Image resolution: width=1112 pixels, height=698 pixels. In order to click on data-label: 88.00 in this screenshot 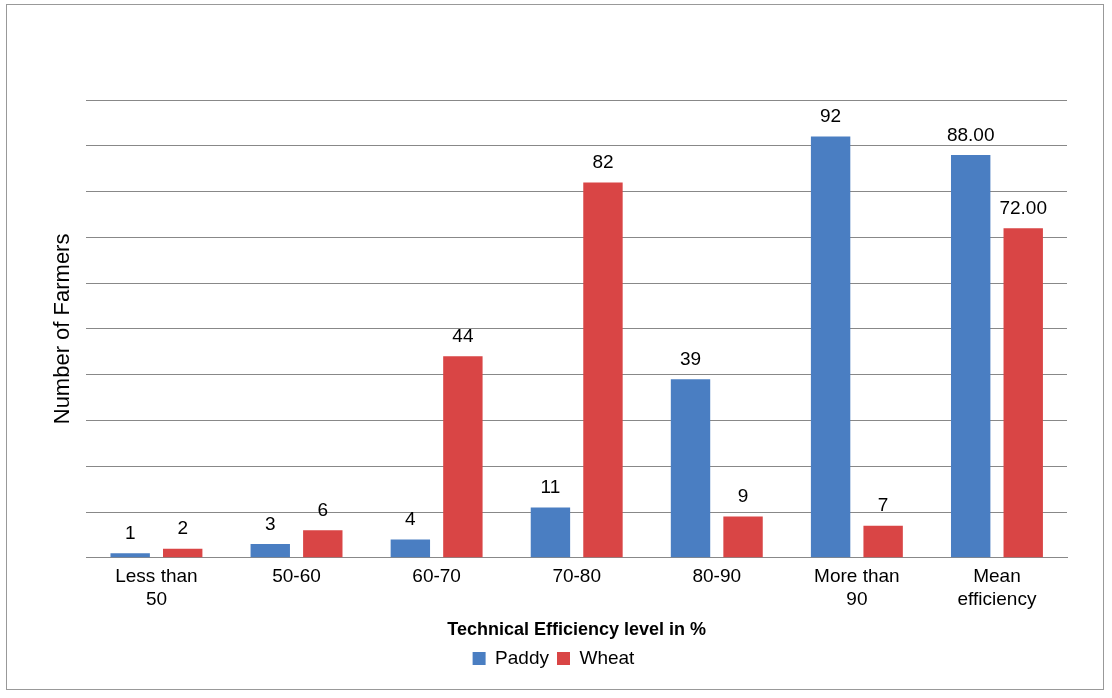, I will do `click(970, 134)`.